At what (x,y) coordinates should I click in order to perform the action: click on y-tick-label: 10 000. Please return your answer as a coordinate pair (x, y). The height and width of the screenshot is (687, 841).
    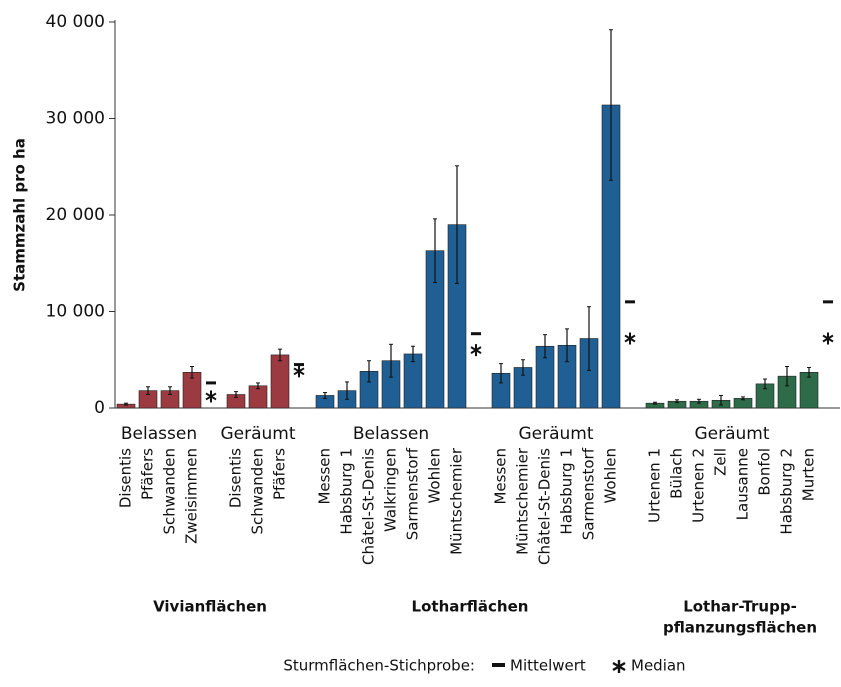
    Looking at the image, I should click on (75, 312).